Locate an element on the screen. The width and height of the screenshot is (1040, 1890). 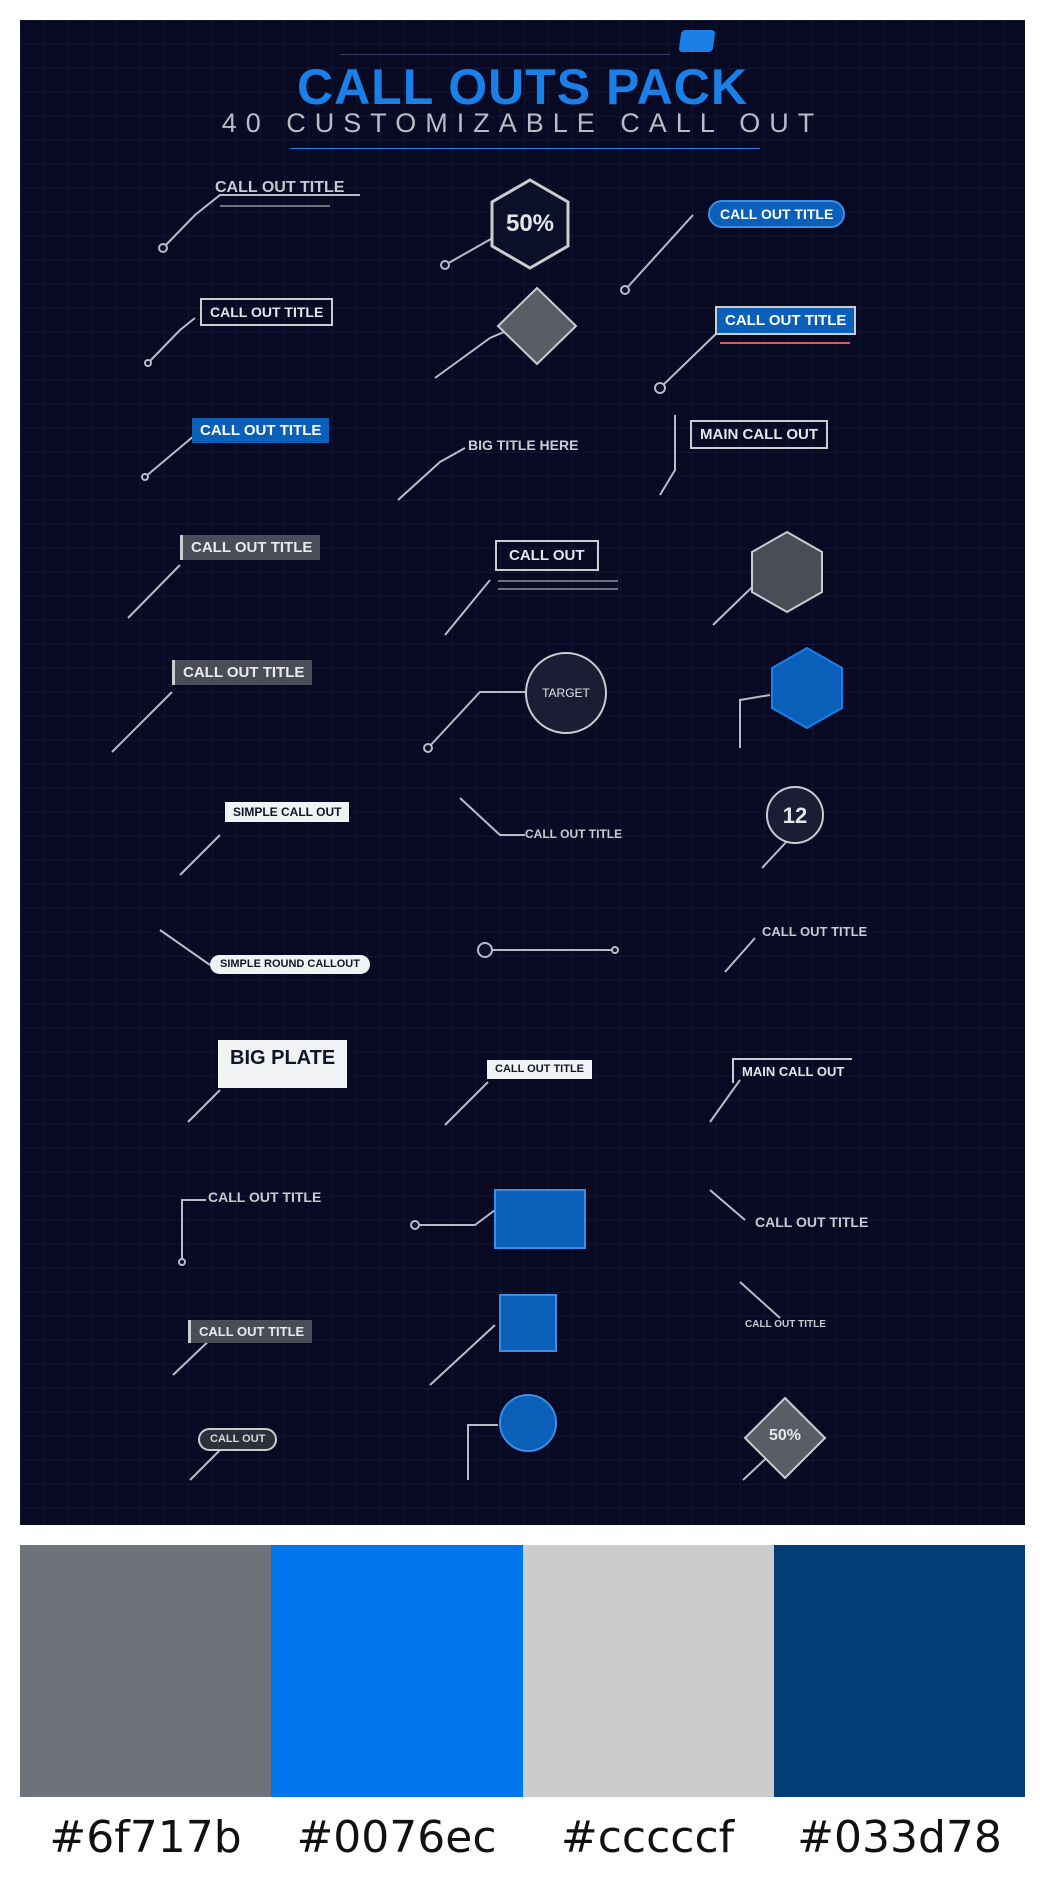
callout-outline-pill: CALL OUT is located at coordinates (238, 1439).